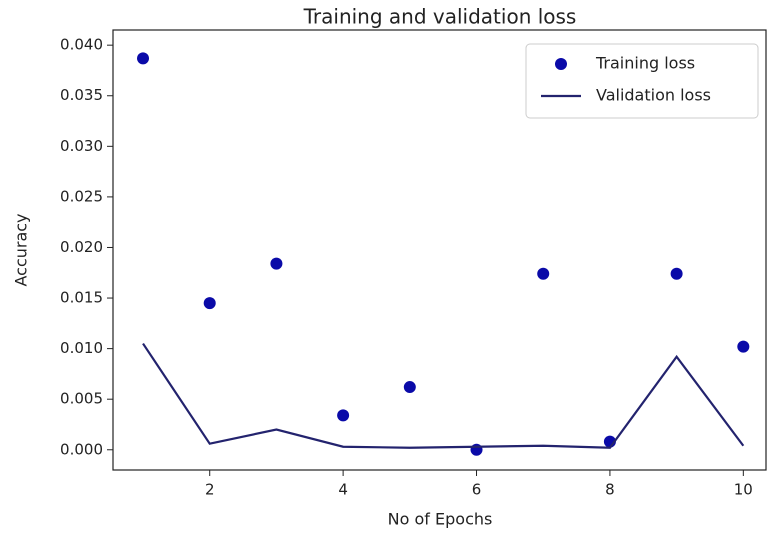  I want to click on x-tick-label: 10, so click(743, 490).